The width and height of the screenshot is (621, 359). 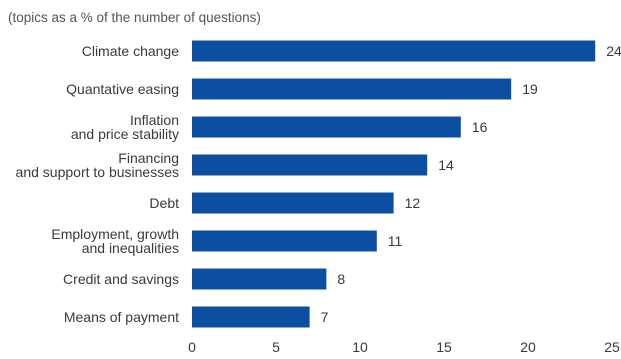 I want to click on value-label: 19, so click(x=530, y=89).